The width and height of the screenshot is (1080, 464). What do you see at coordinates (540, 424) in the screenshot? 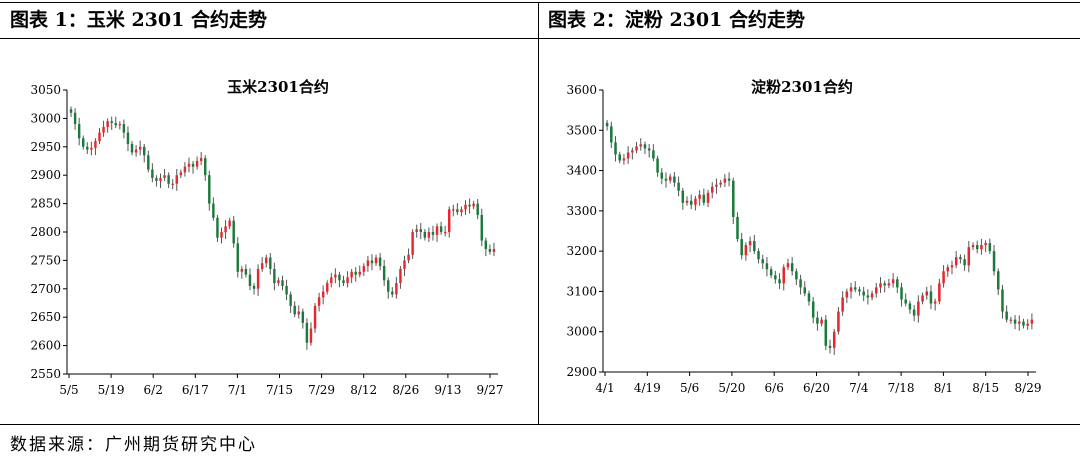
I see `bottom-rule` at bounding box center [540, 424].